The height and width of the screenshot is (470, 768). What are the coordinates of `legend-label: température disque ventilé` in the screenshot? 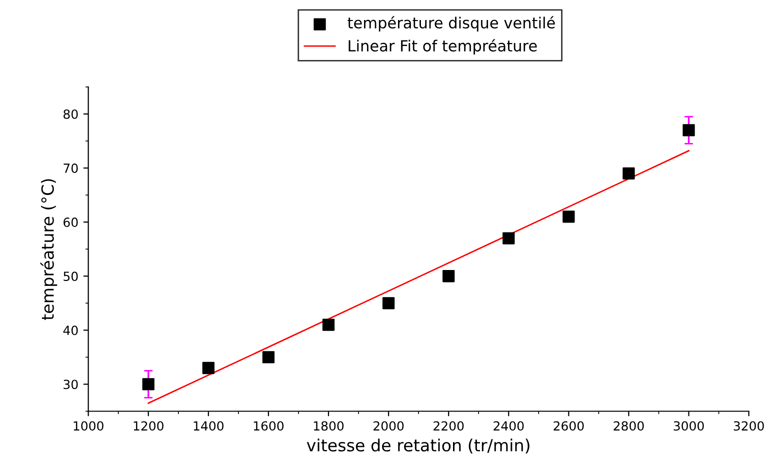 It's located at (451, 24).